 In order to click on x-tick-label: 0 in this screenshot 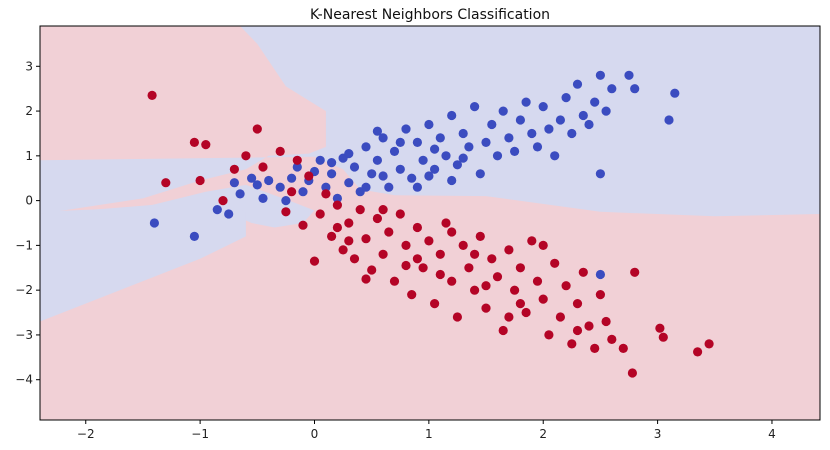, I will do `click(315, 434)`.